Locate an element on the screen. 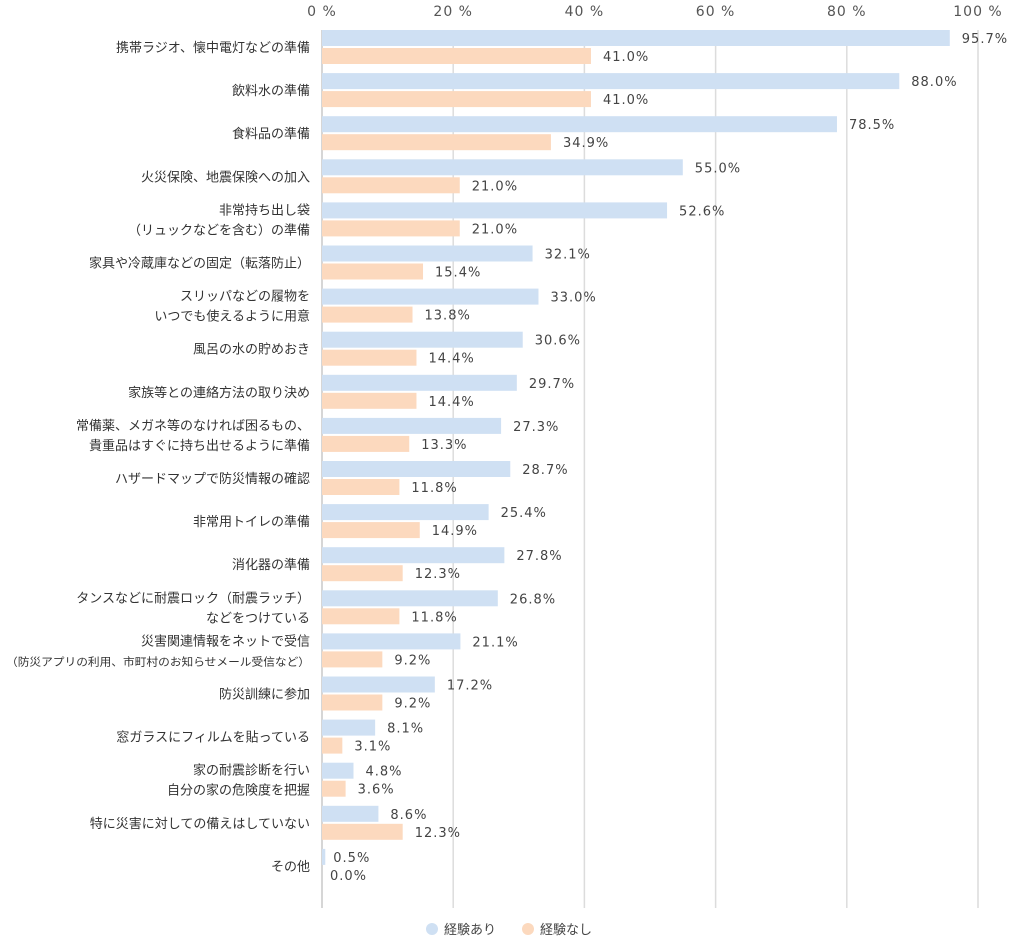 This screenshot has height=938, width=1011. value-label-not-experienced-10: 11.8% is located at coordinates (434, 488).